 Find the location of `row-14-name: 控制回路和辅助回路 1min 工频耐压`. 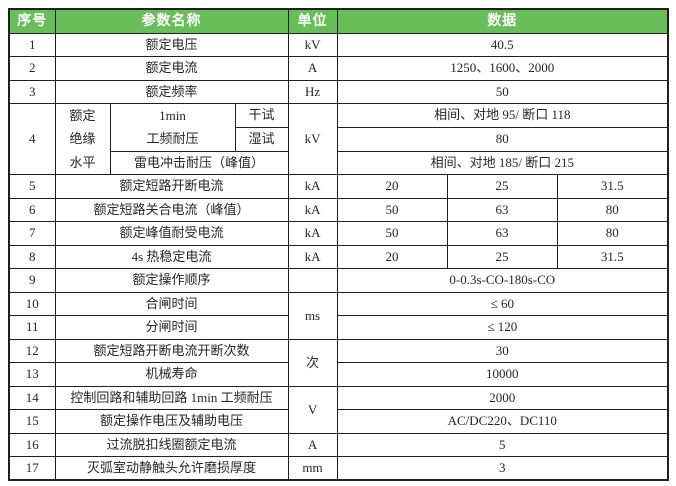

row-14-name: 控制回路和辅助回路 1min 工频耐压 is located at coordinates (171, 398).